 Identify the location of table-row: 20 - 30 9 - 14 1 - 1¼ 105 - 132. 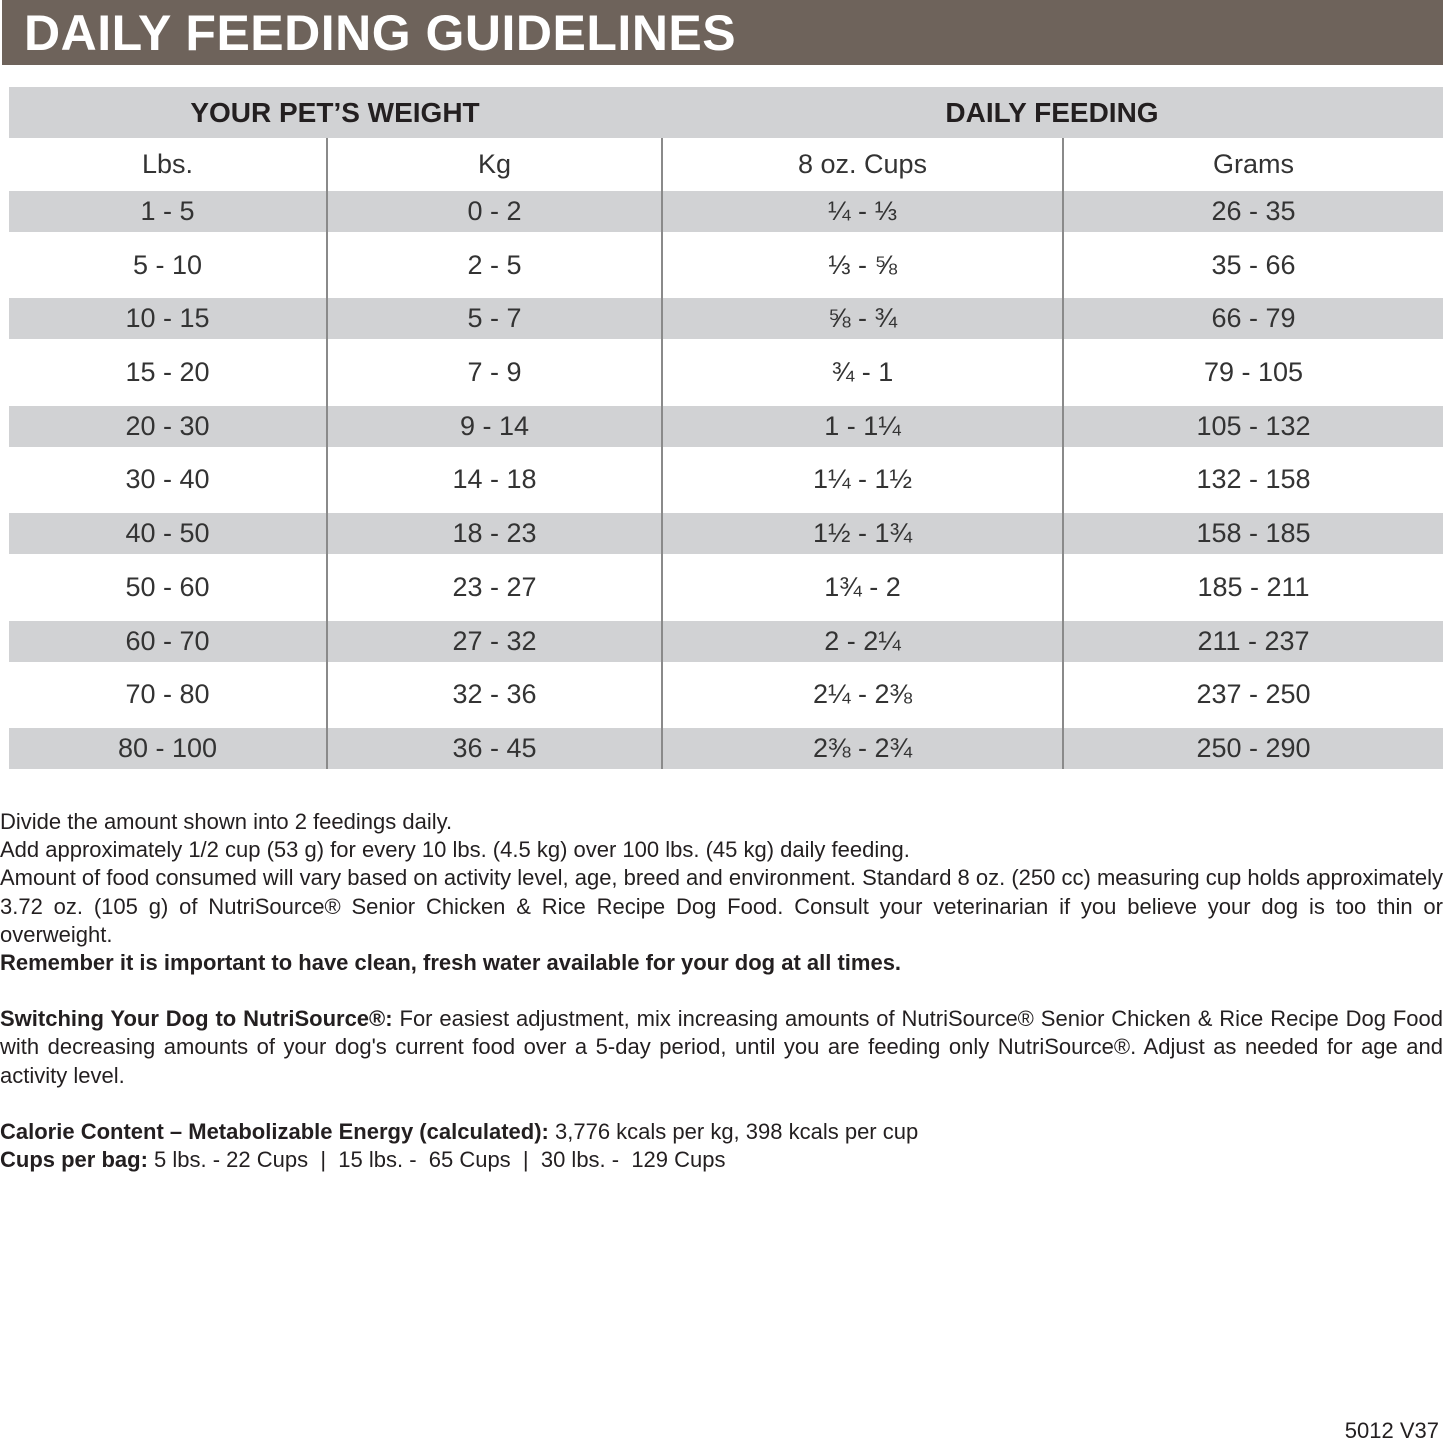
(726, 426).